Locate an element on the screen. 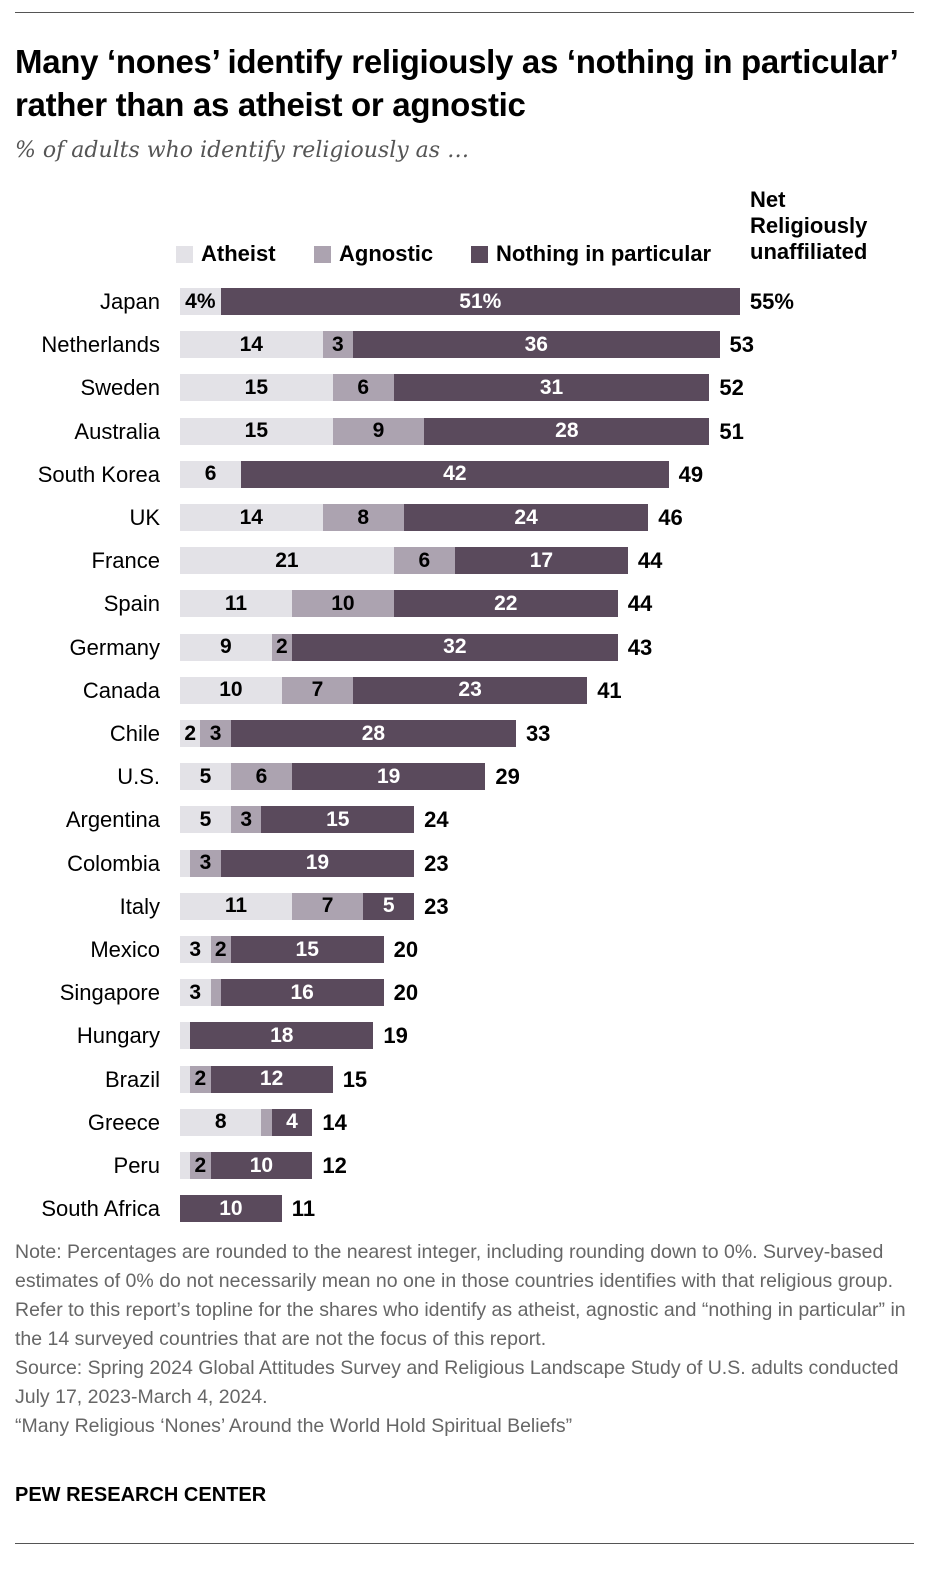  bar-value-label: 24 is located at coordinates (526, 517).